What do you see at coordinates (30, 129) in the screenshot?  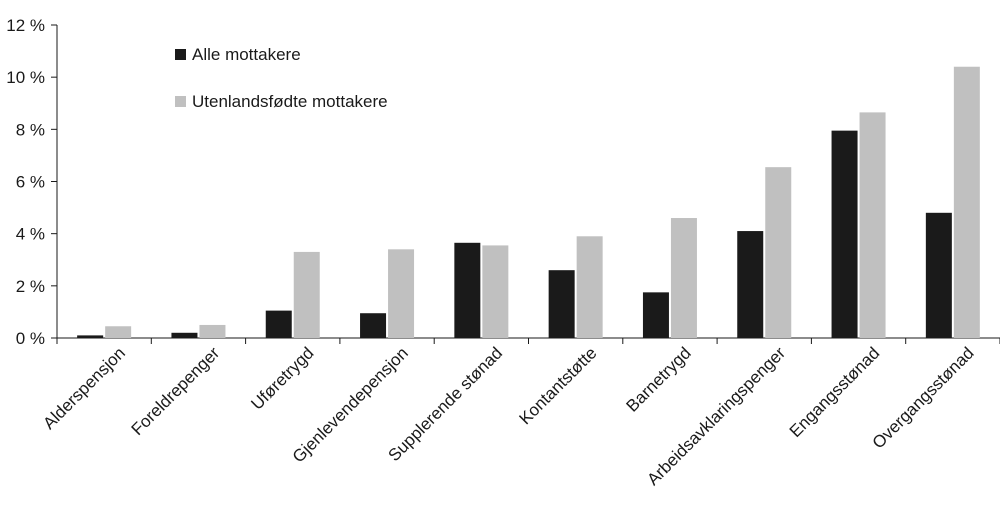 I see `y-tick-label: 8 %` at bounding box center [30, 129].